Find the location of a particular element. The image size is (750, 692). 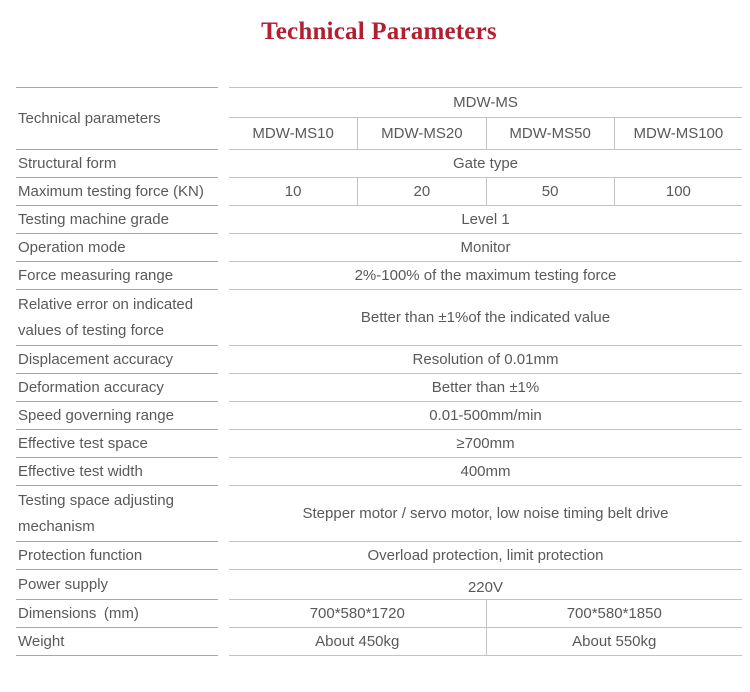

param-value-cell: 700*580*1720 is located at coordinates (357, 613).